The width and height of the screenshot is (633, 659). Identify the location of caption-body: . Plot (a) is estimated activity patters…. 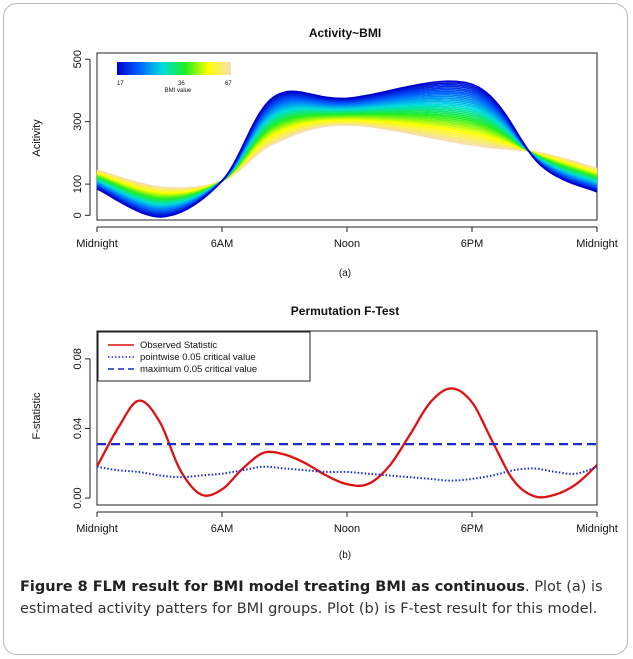
(311, 598).